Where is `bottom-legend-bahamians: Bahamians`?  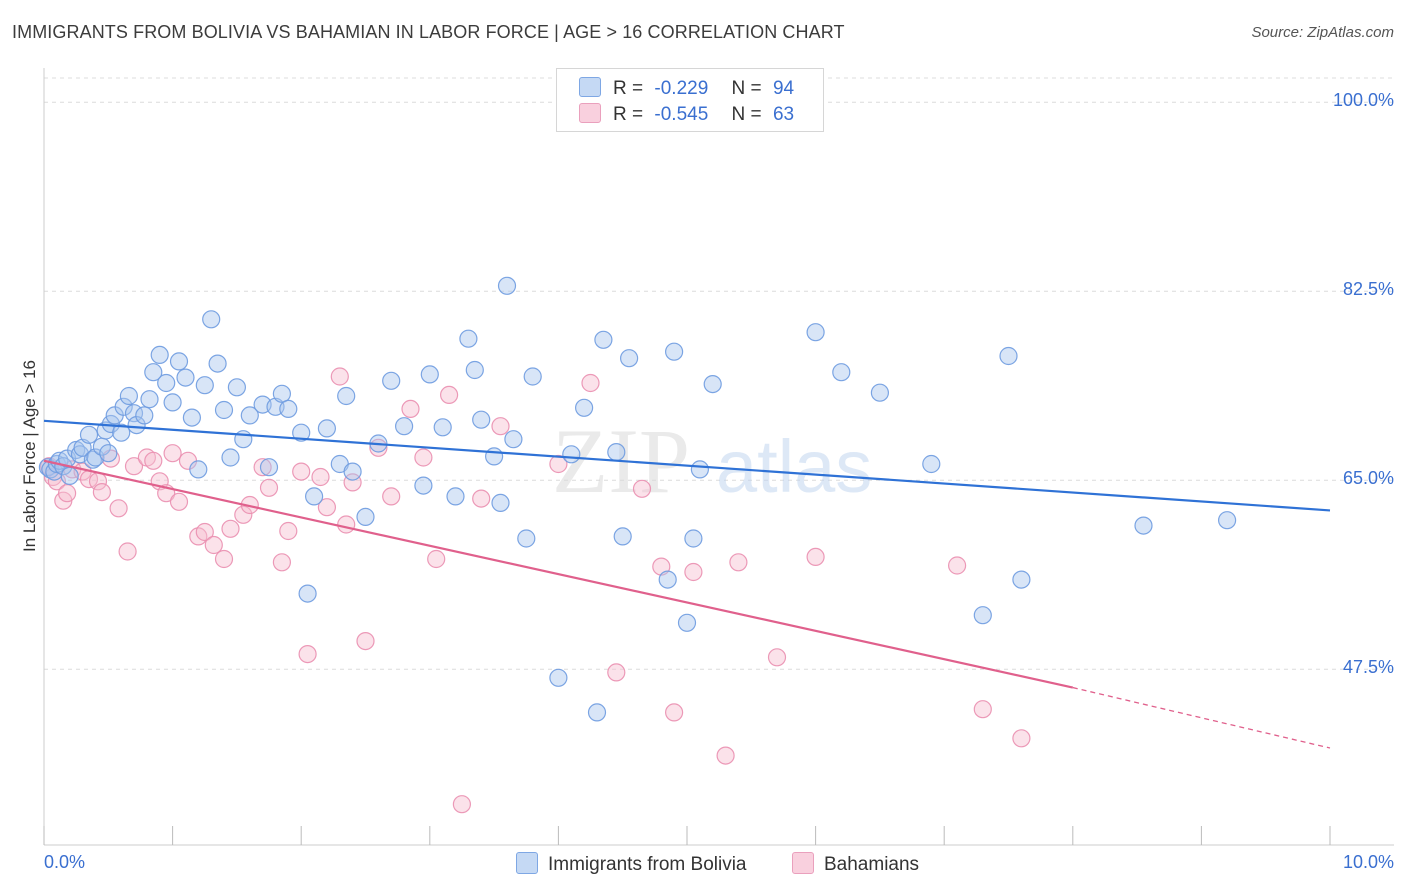
bottom-legend-bahamians: Bahamians is located at coordinates (855, 864).